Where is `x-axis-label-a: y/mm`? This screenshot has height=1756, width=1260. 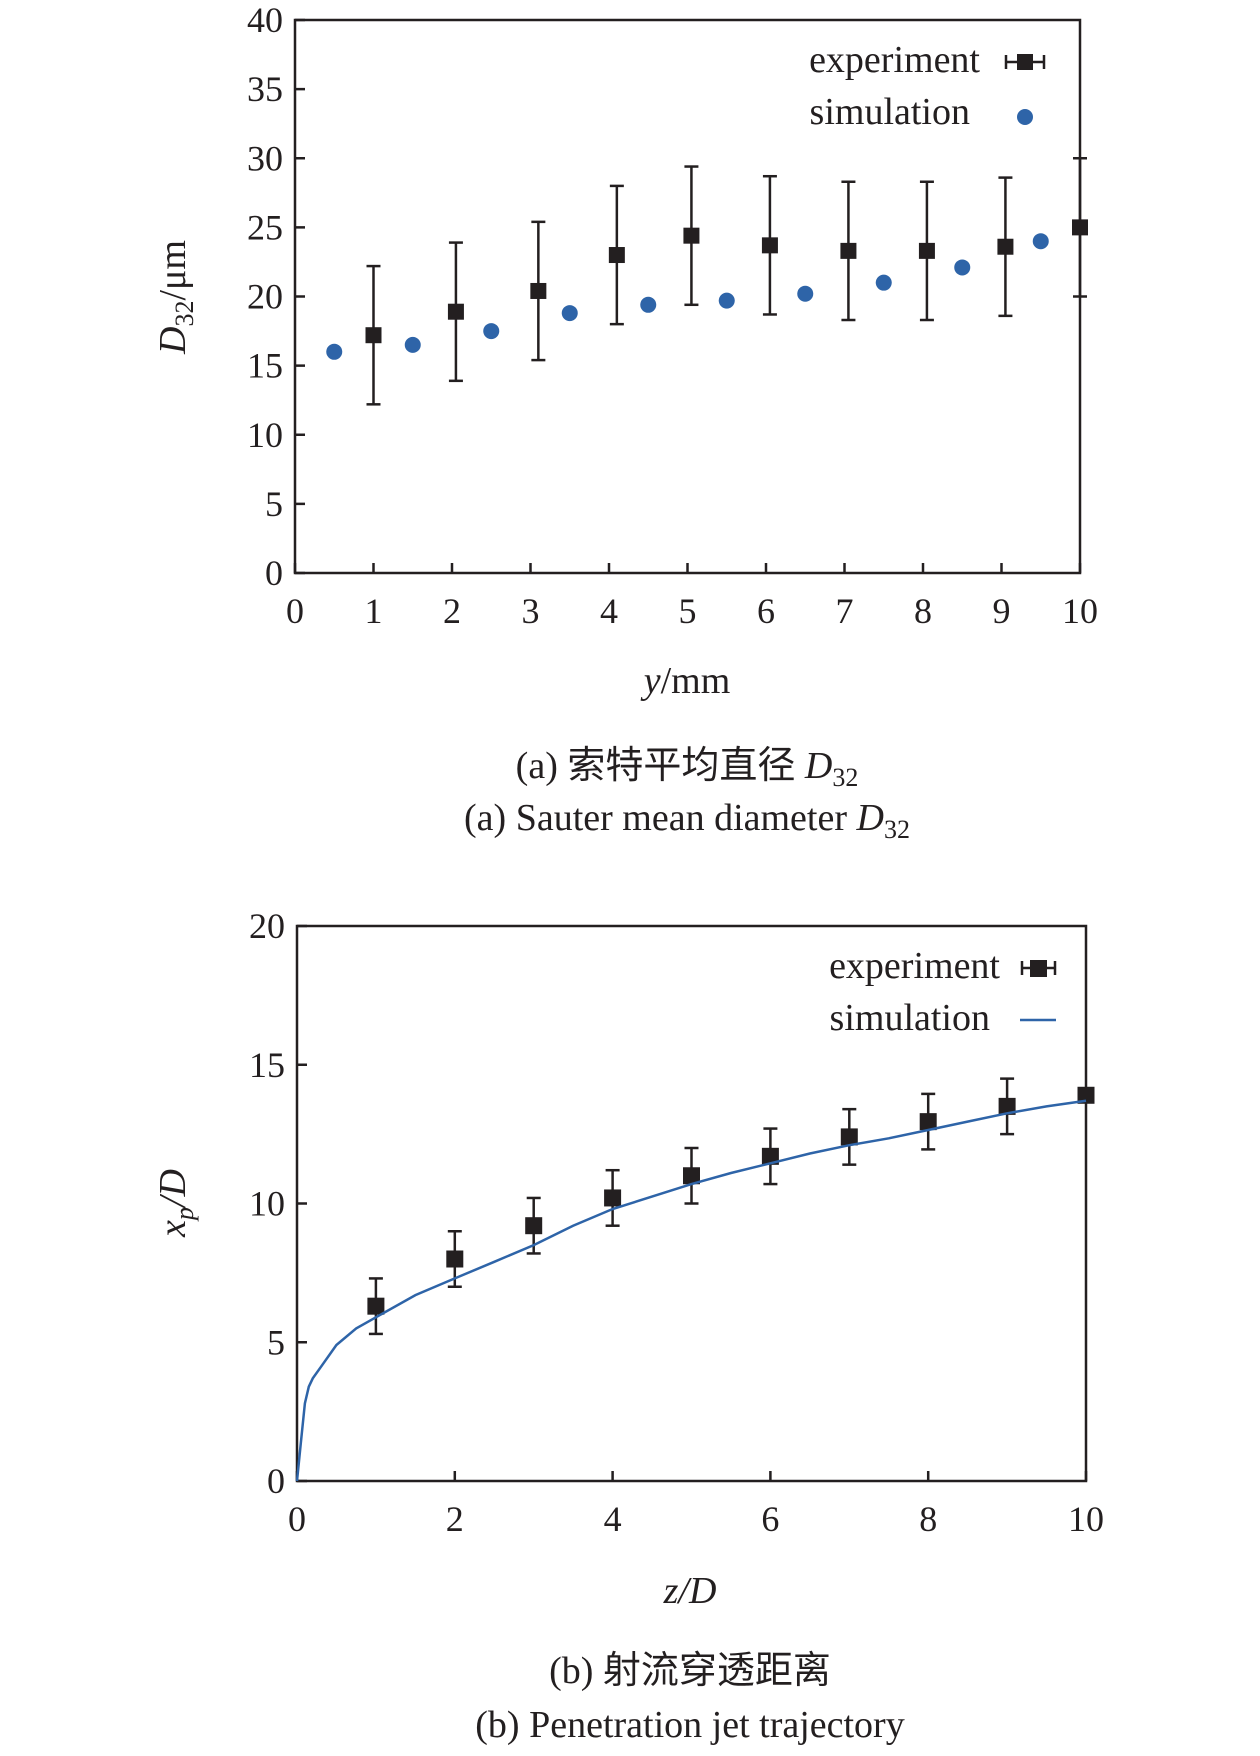
x-axis-label-a: y/mm is located at coordinates (685, 681).